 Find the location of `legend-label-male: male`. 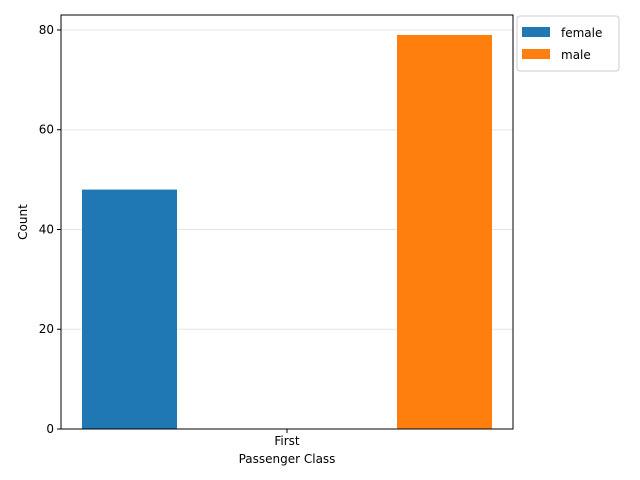

legend-label-male: male is located at coordinates (576, 55).